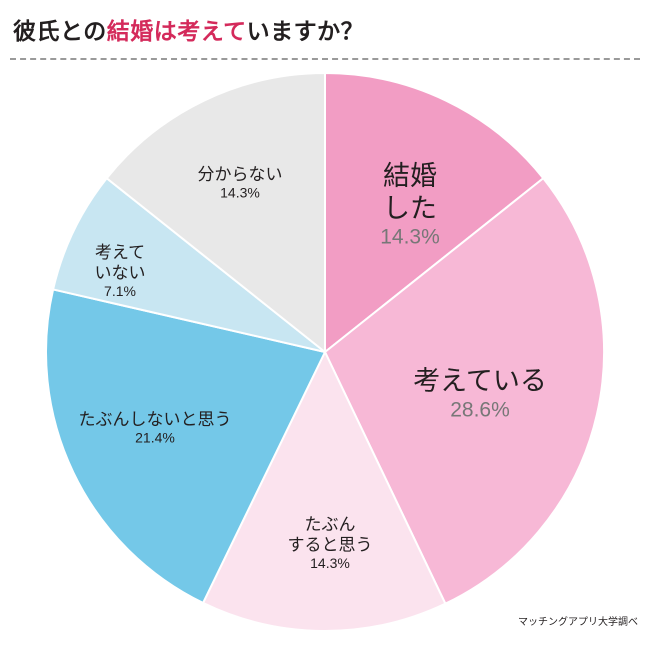 This screenshot has height=645, width=650. Describe the element at coordinates (410, 176) in the screenshot. I see `slice-label: 結婚` at that location.